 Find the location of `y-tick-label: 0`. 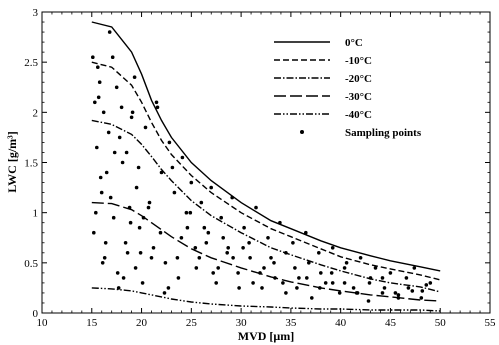

y-tick-label: 0 is located at coordinates (36, 314).